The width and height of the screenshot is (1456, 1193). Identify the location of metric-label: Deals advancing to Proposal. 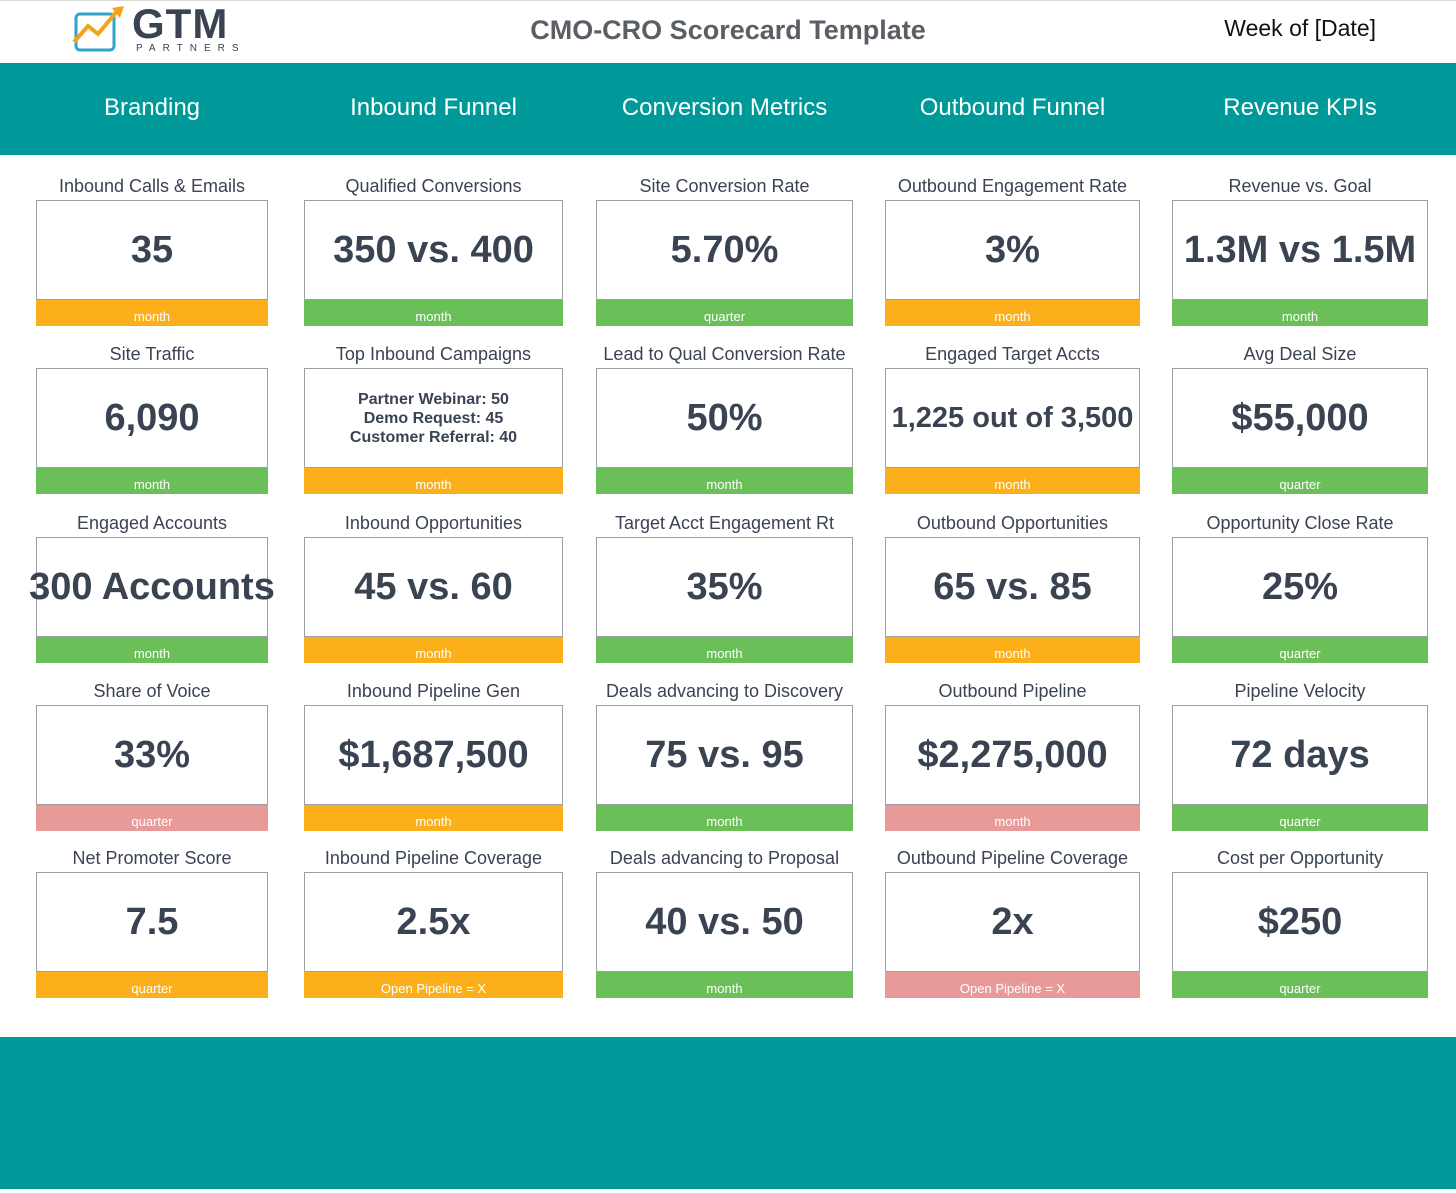
(724, 858).